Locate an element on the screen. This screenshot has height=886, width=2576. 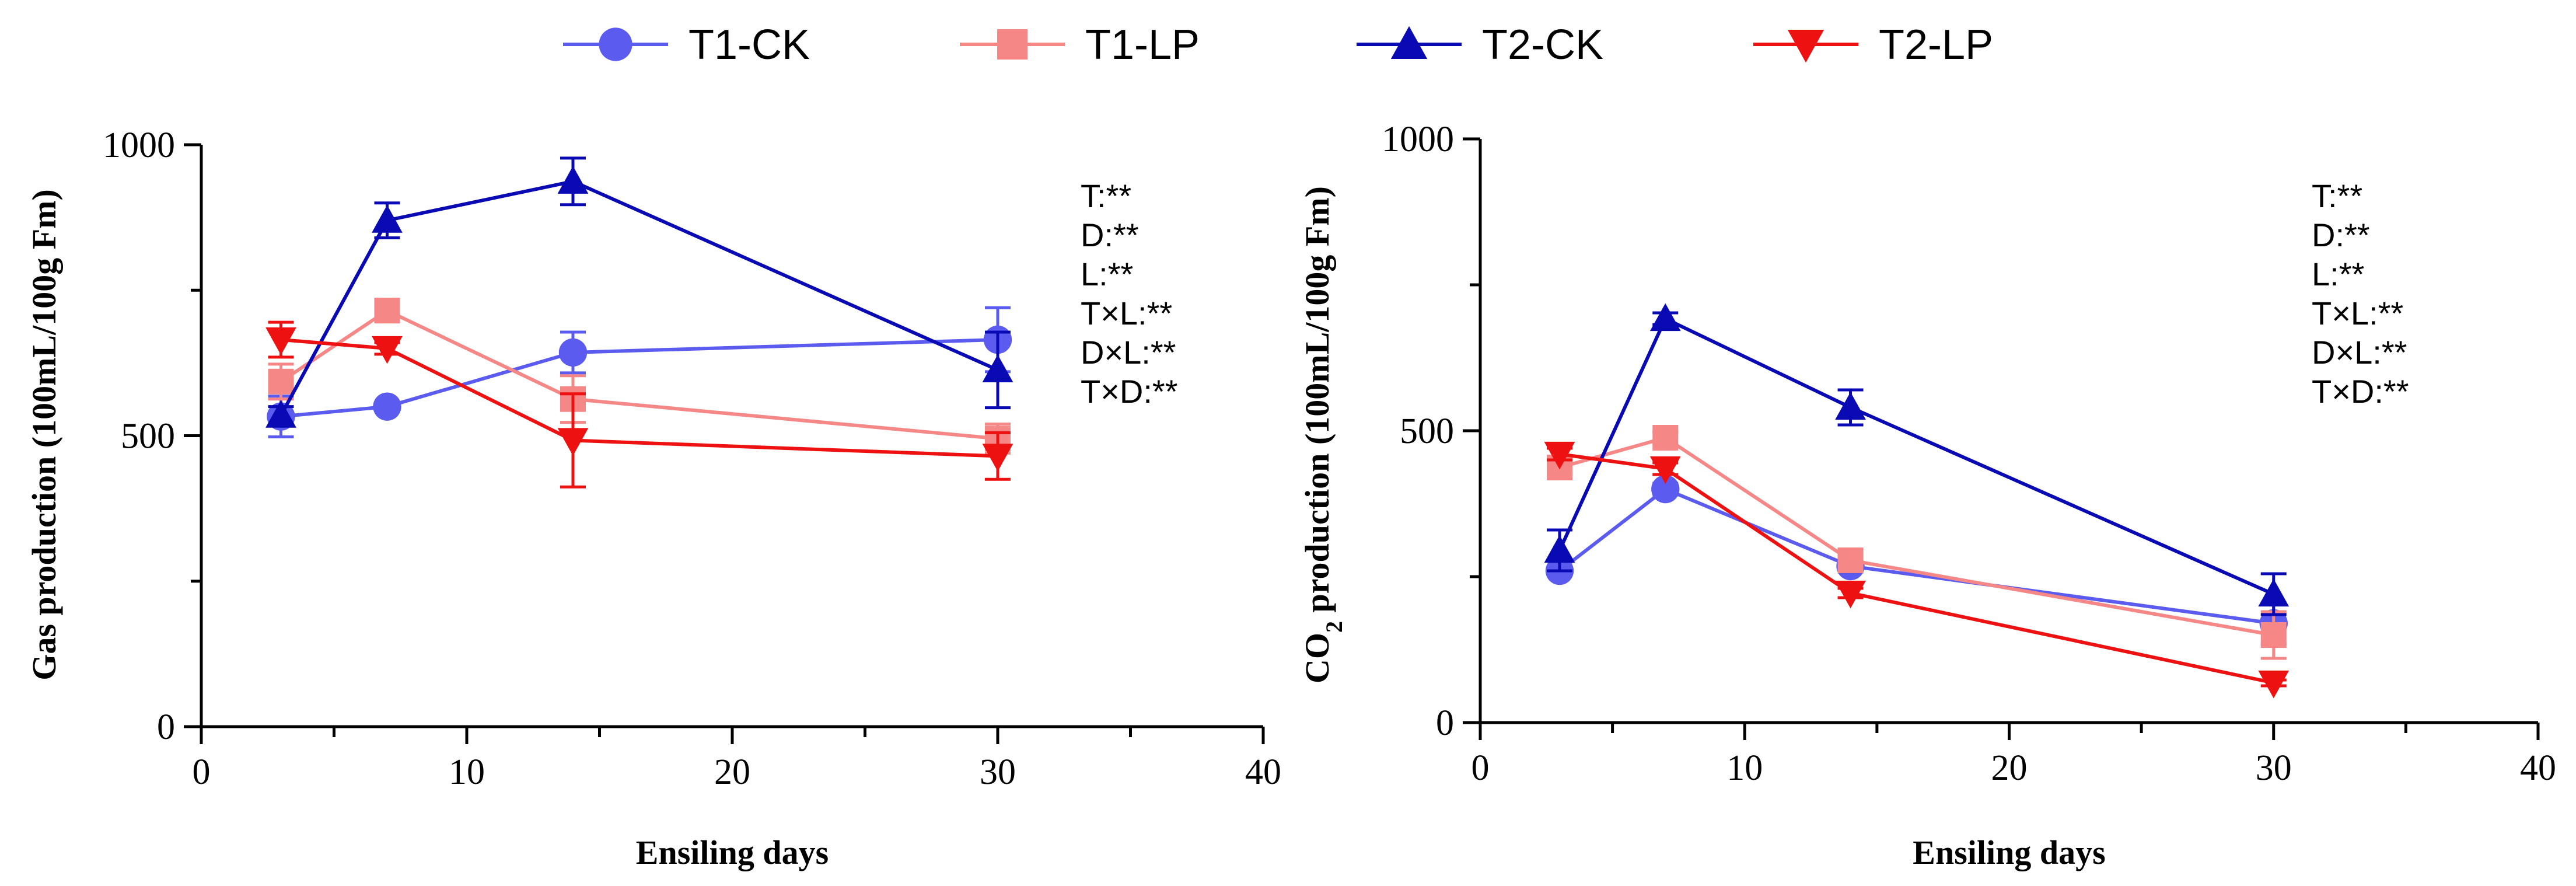
y-axis-title-part: production (100mL/100g Fm) is located at coordinates (1317, 403).